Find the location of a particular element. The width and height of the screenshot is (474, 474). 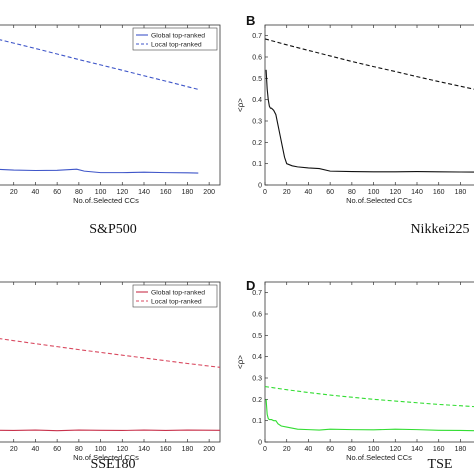

panel-label: D is located at coordinates (250, 285).